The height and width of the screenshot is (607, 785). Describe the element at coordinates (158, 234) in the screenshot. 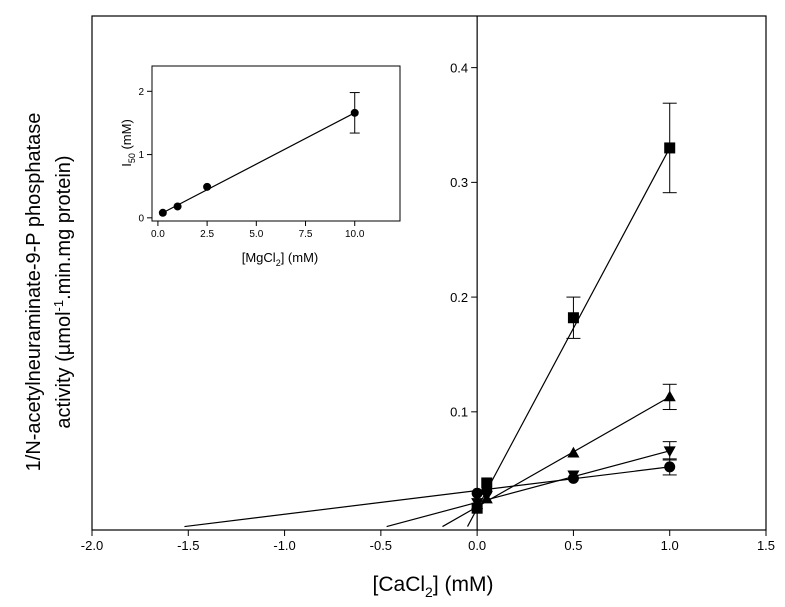

I see `inset-x-tick-label: 0.0` at that location.